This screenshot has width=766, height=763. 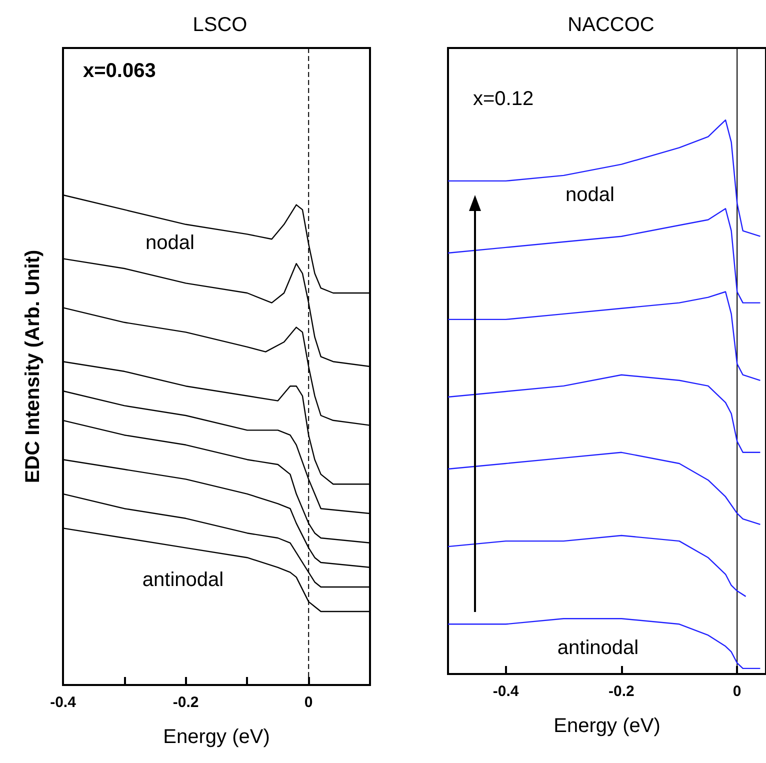 I want to click on text: x=0.063, so click(x=119, y=71).